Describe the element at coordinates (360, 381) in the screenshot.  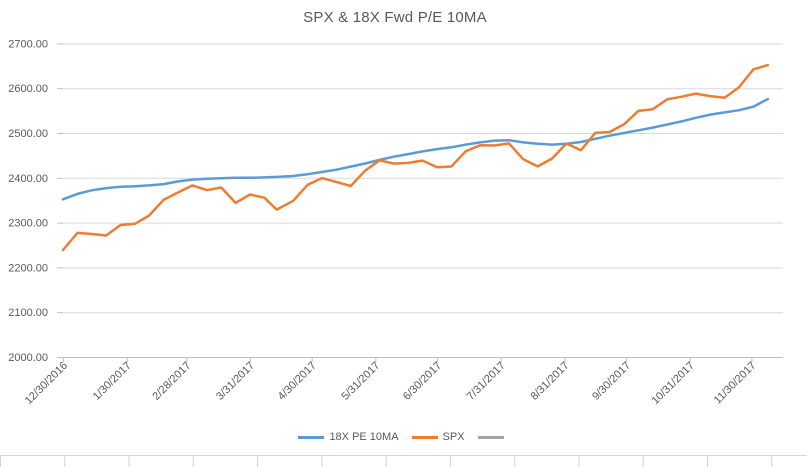
I see `x-axis-tick-label: 5/31/2017` at that location.